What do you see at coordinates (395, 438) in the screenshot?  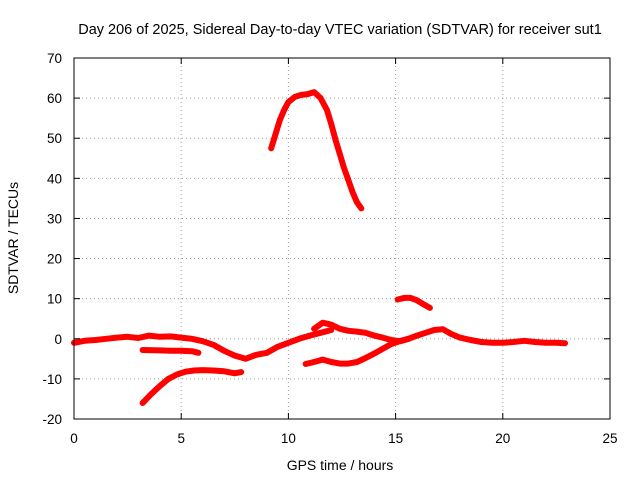 I see `x-tick-label: 15` at bounding box center [395, 438].